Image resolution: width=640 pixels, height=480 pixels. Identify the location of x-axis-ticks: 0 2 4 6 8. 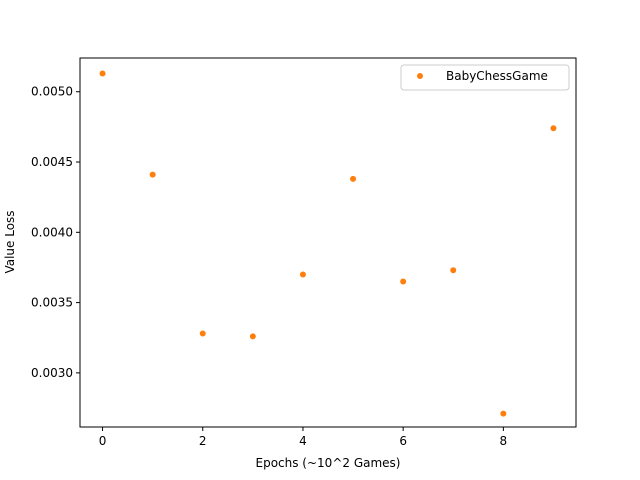
(303, 437).